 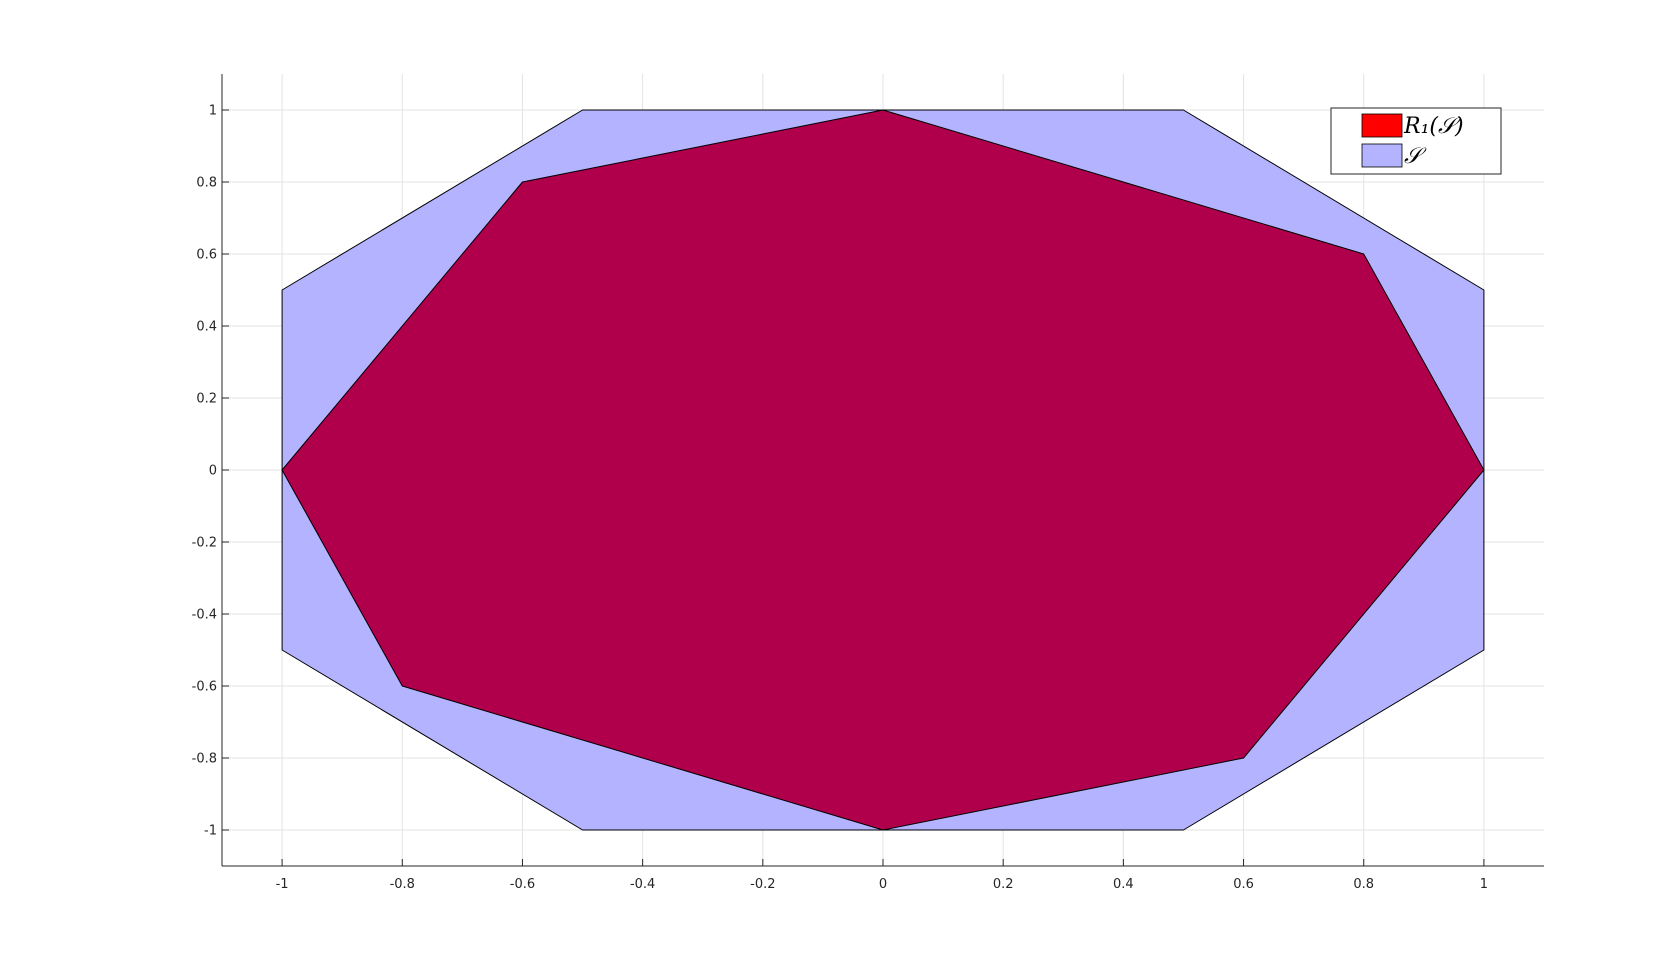 I want to click on legend-swatch-r1, so click(x=1382, y=125).